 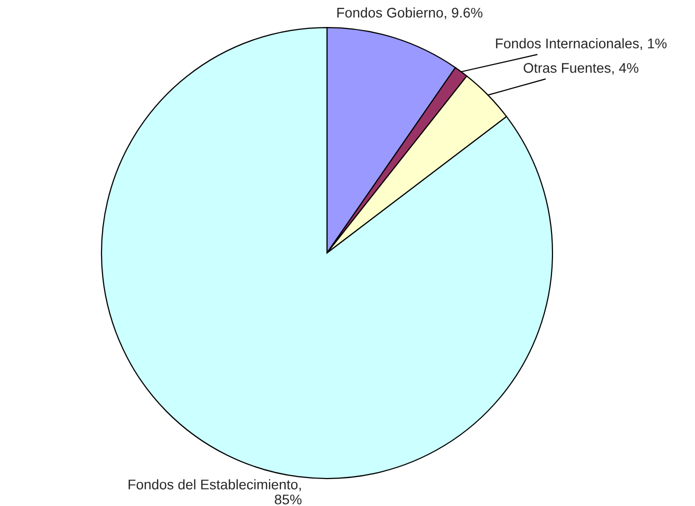 I want to click on slice-label: Fondos del Establecimiento, 85%, so click(x=215, y=491).